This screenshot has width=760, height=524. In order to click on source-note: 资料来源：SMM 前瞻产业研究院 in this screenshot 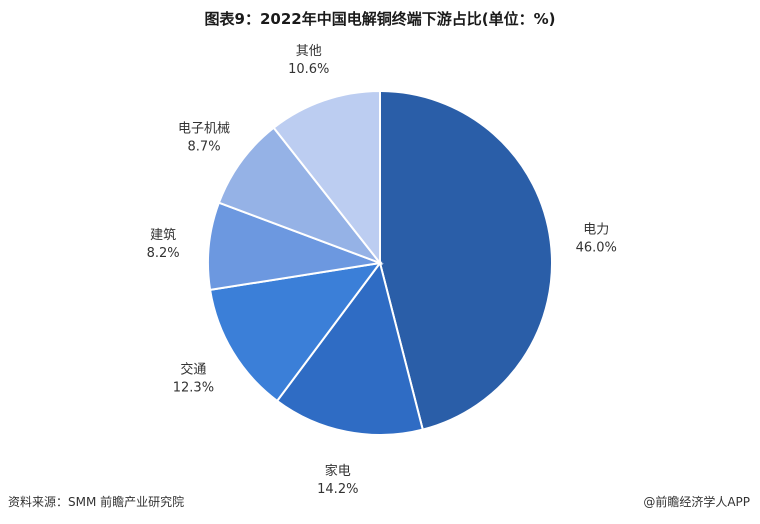, I will do `click(96, 502)`.